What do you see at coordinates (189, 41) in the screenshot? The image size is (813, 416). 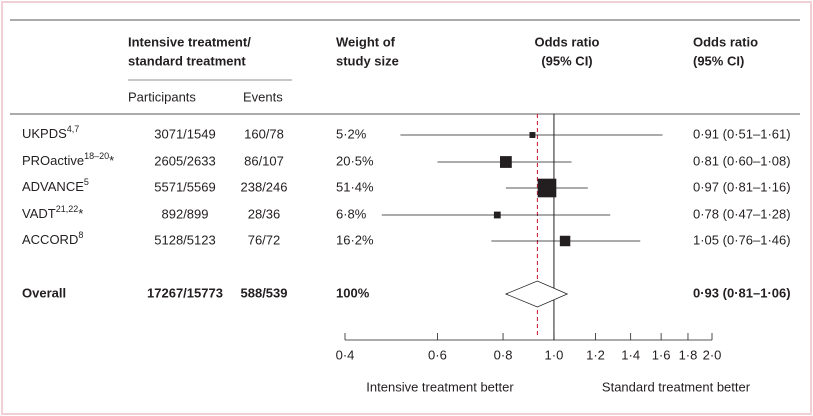 I see `header: Intensive treatment/` at bounding box center [189, 41].